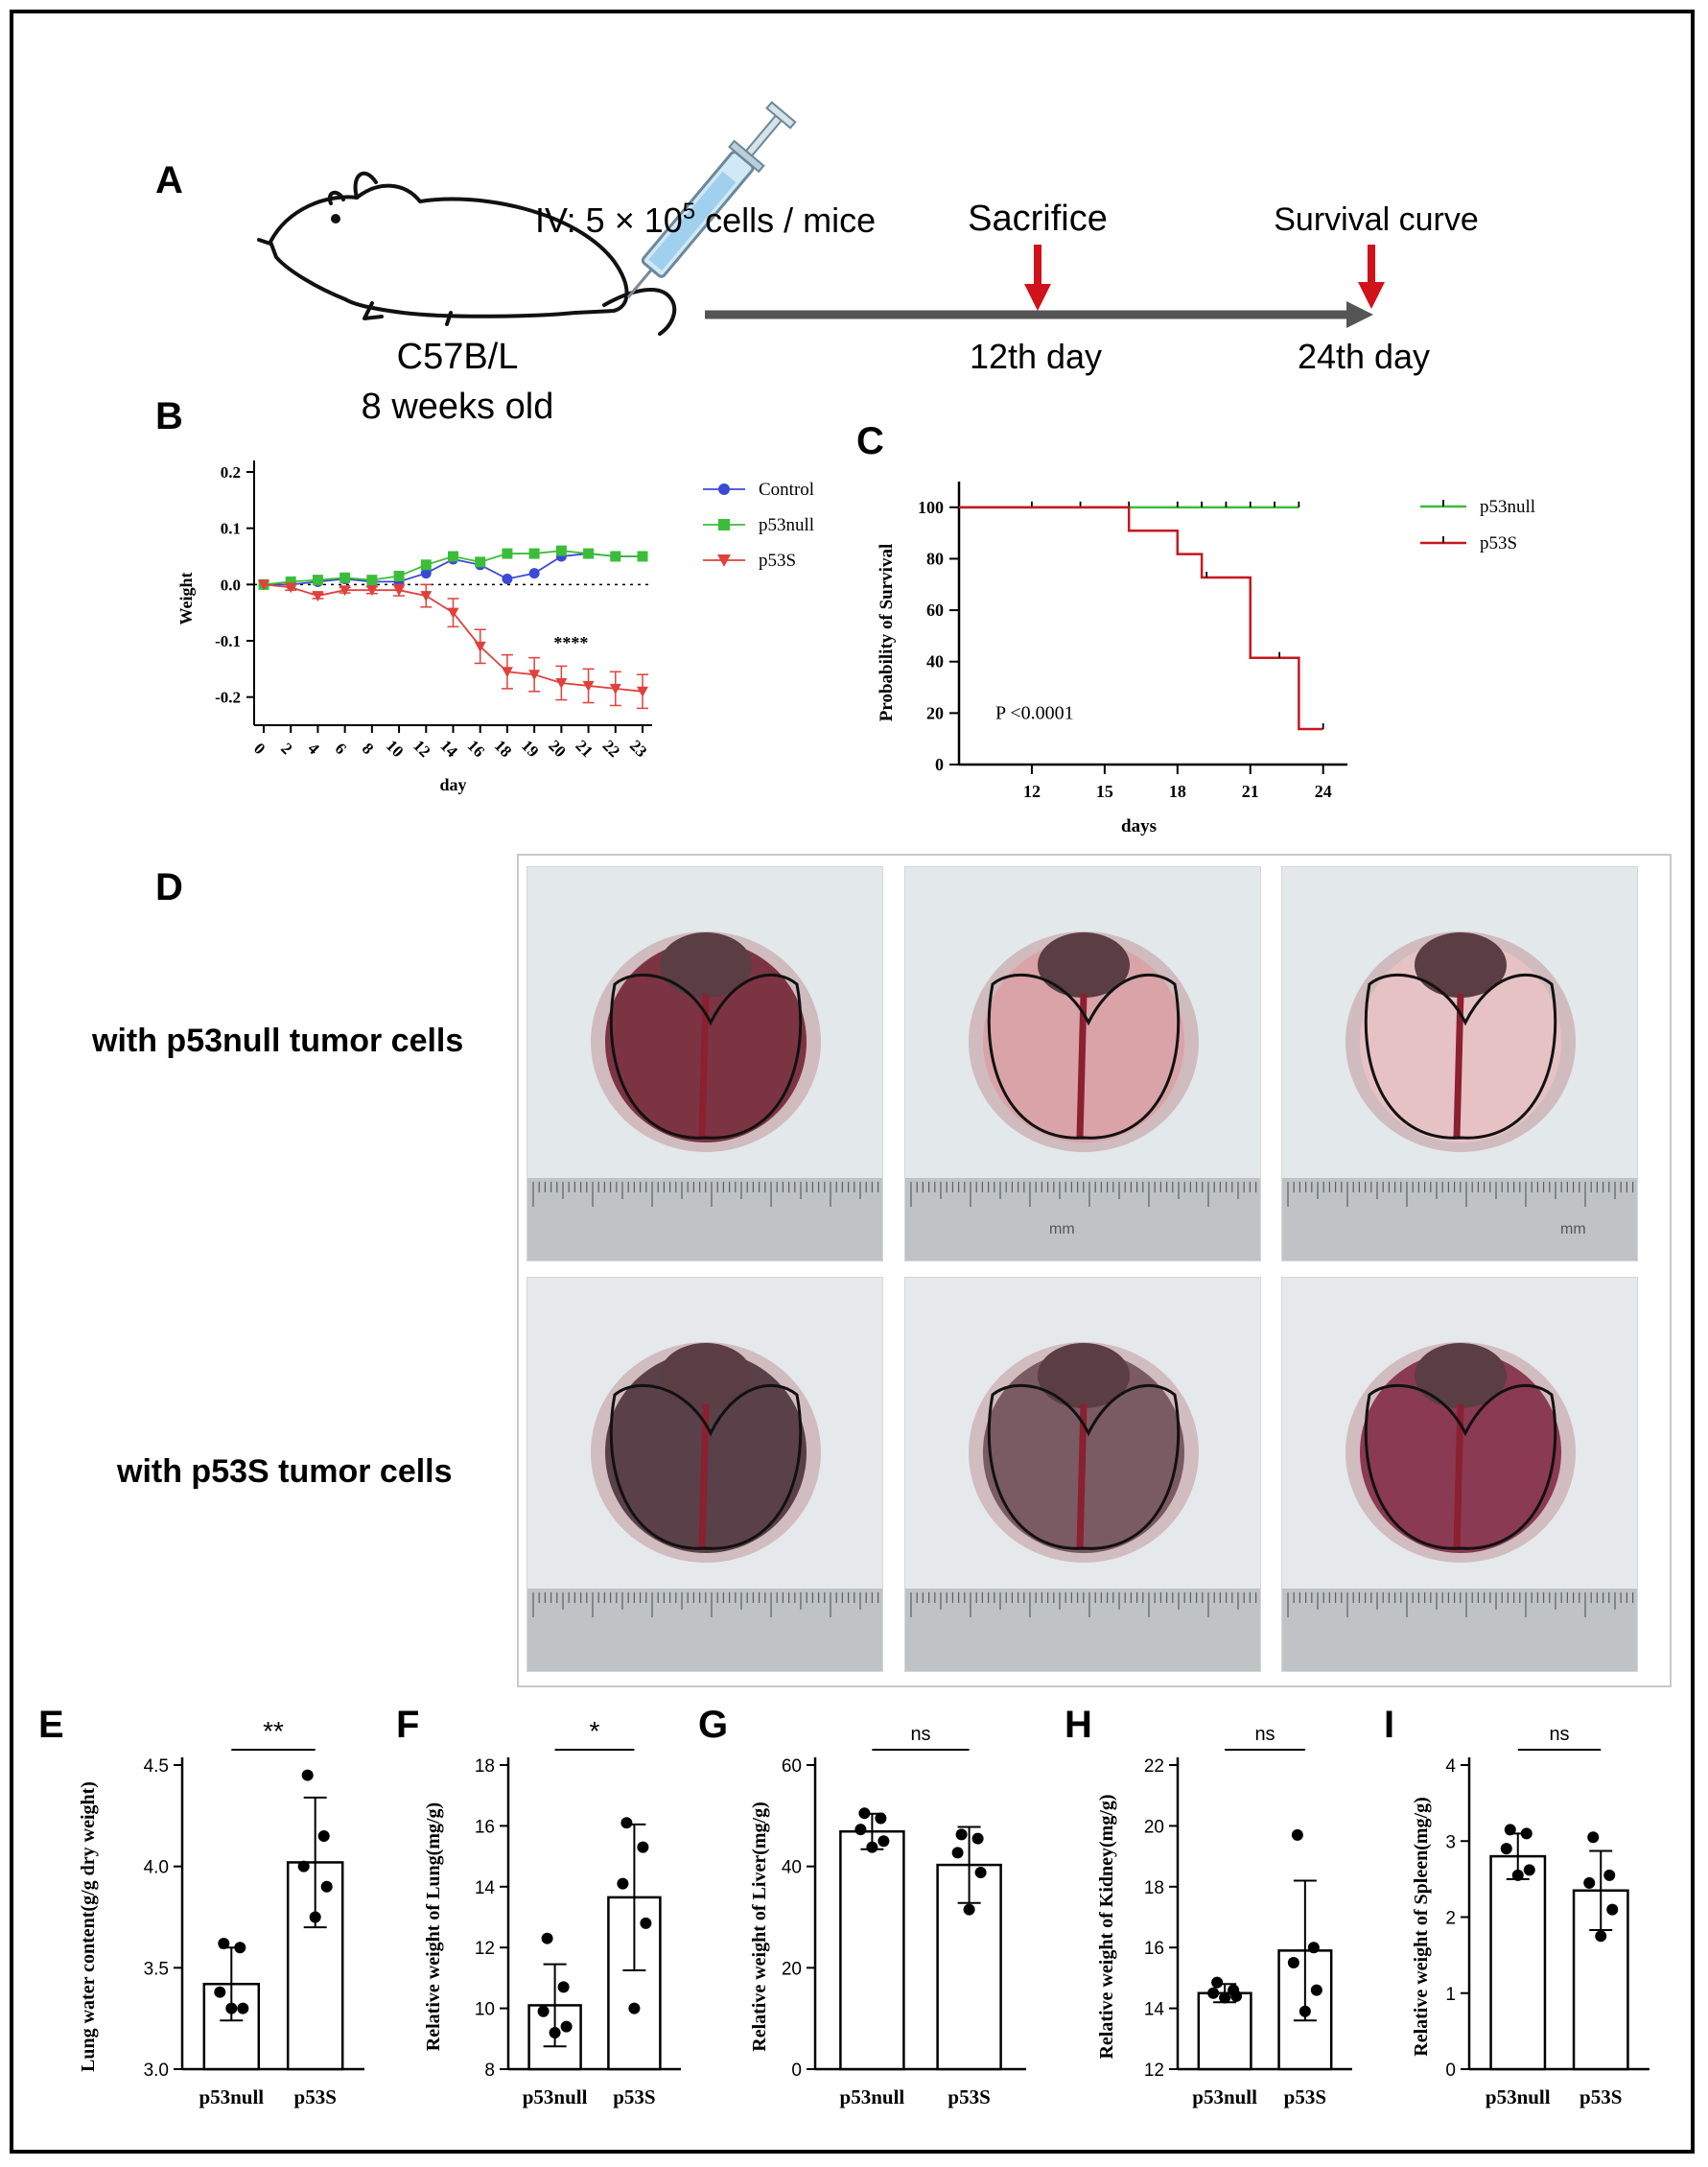  I want to click on c-y-tick-label: 100, so click(931, 507).